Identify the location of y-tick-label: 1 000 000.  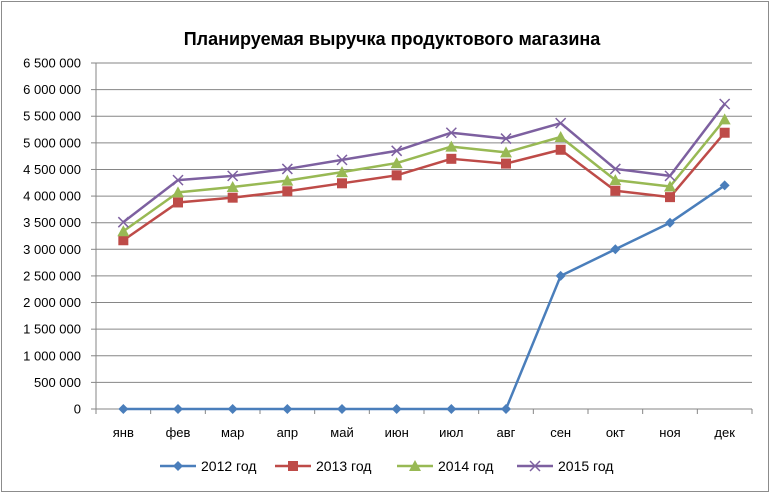
(52, 355).